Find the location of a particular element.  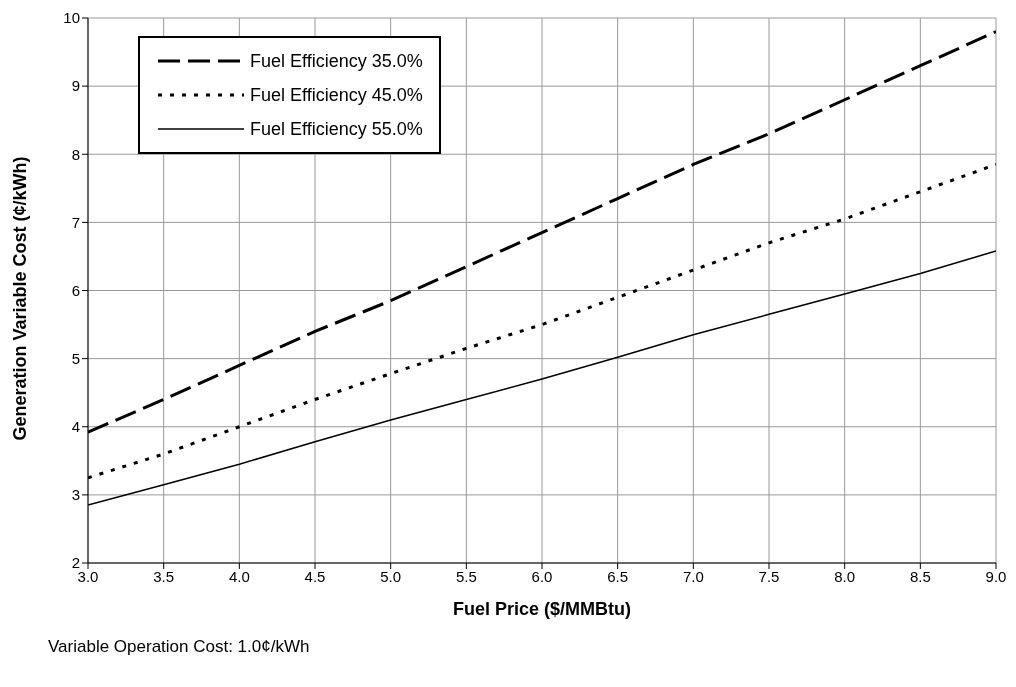

x-tick-label: 8.5 is located at coordinates (920, 576).